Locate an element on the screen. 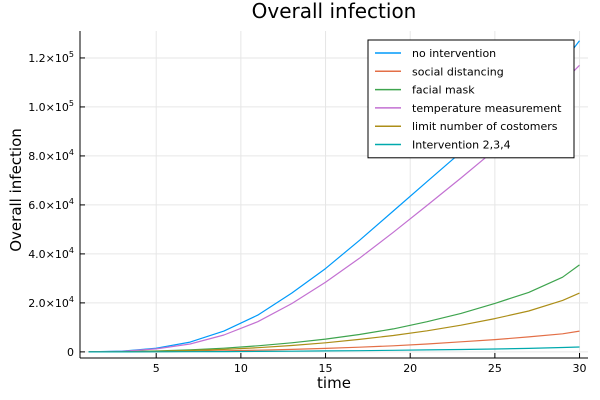  x-tick-label: 10 is located at coordinates (241, 368).